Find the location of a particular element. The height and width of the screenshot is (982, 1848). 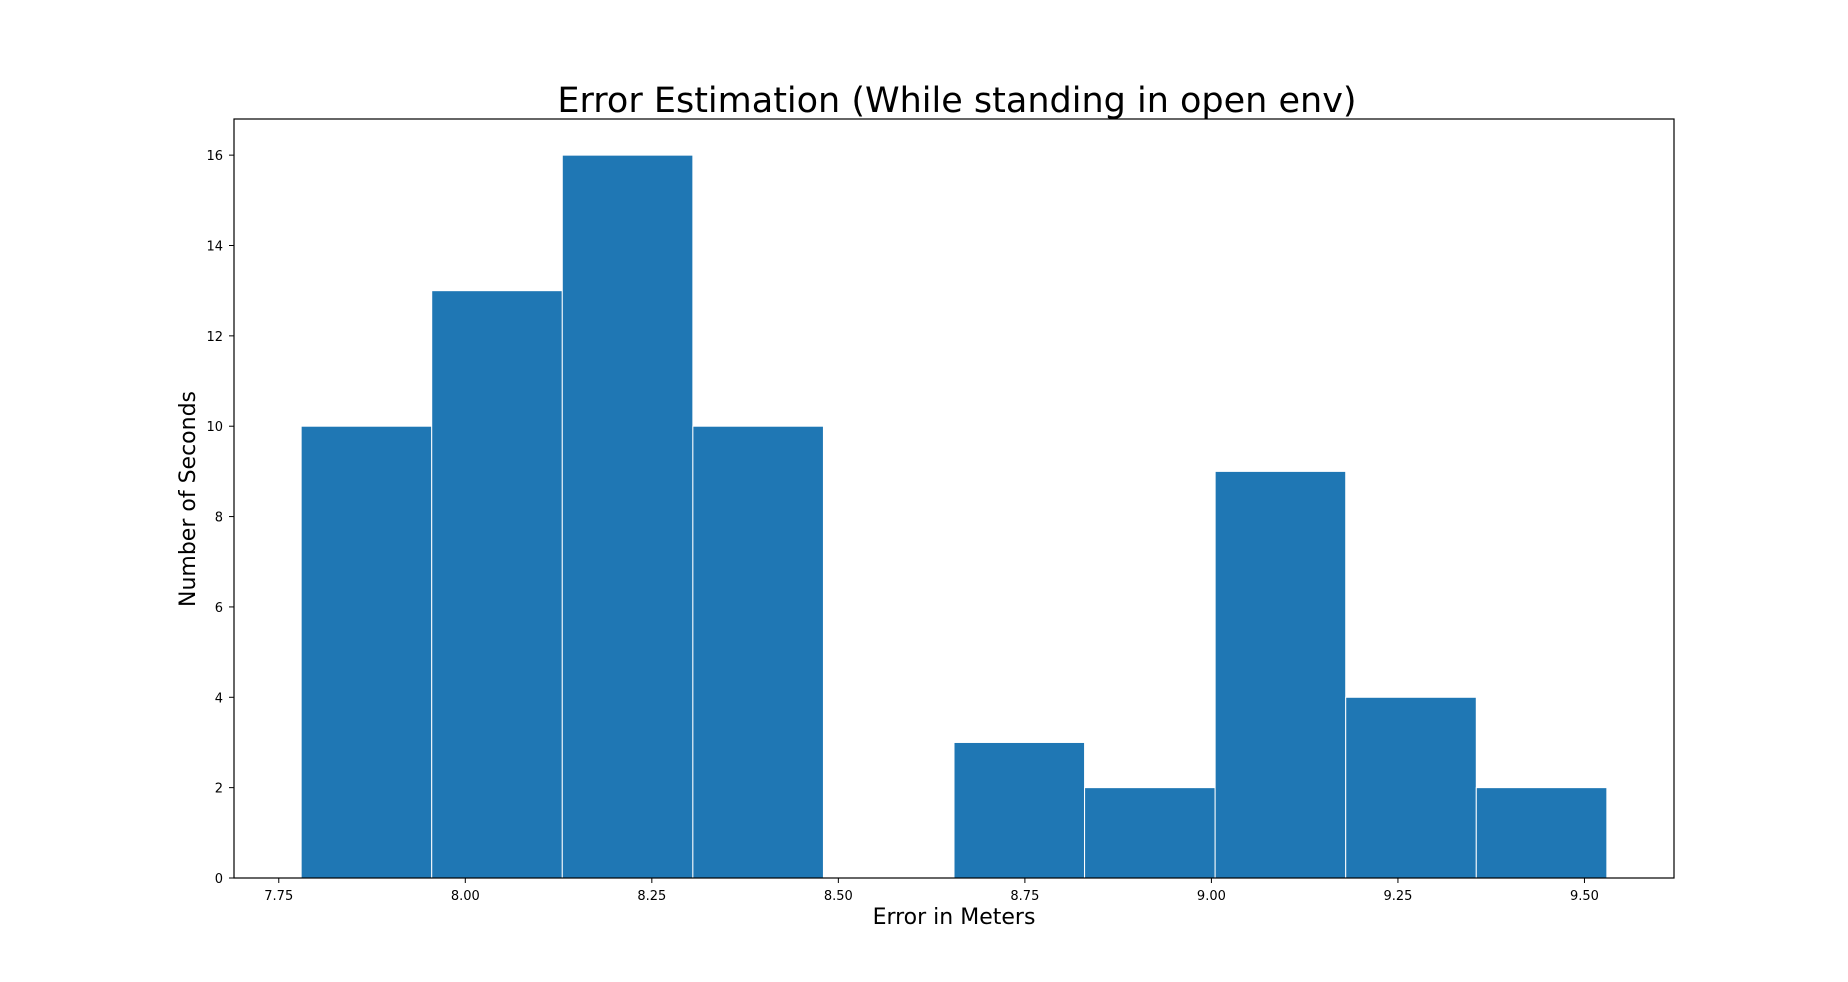

y-tick-label: 14 is located at coordinates (214, 247).